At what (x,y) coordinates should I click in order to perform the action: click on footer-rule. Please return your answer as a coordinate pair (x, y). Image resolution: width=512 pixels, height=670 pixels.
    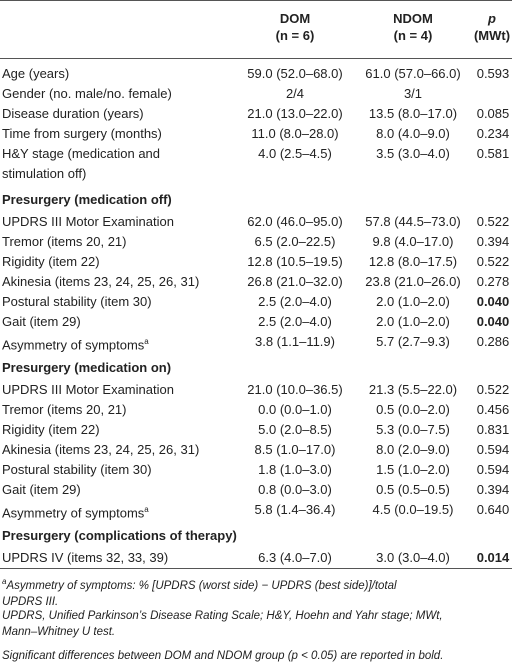
    Looking at the image, I should click on (256, 568).